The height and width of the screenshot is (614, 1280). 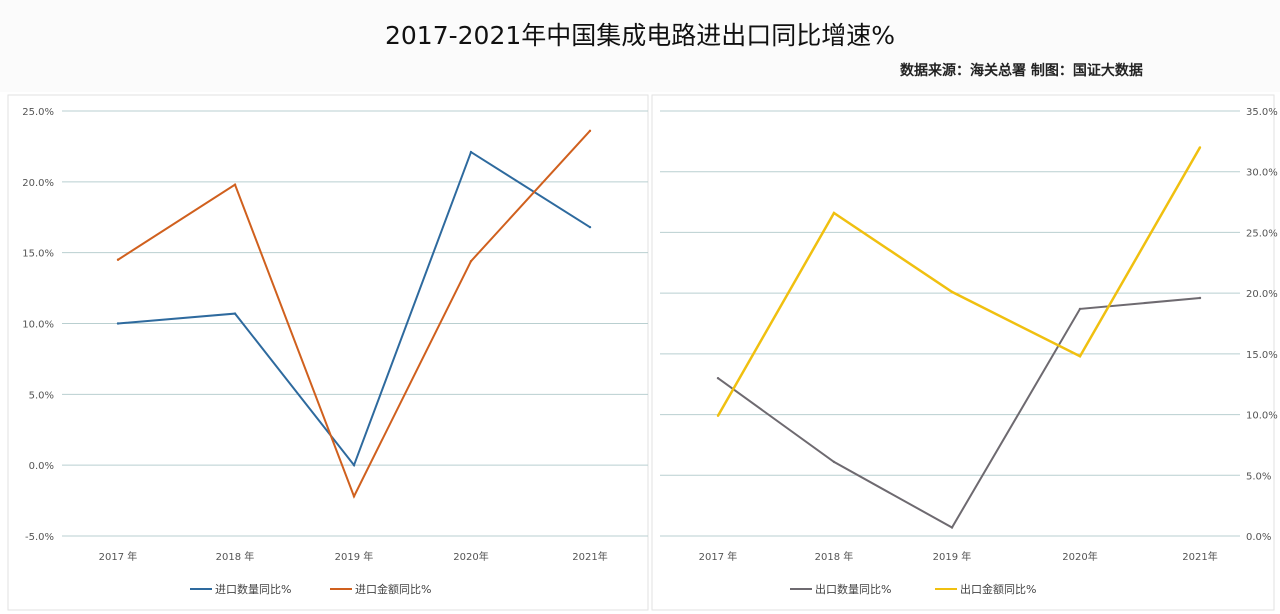 I want to click on y-tick-label: 35.0%, so click(x=1262, y=112).